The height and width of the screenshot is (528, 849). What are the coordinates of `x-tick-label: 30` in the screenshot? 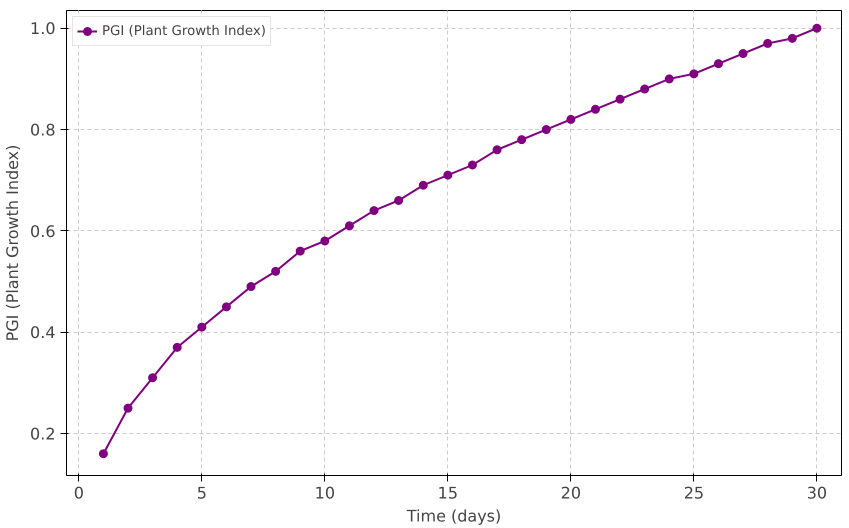 It's located at (817, 493).